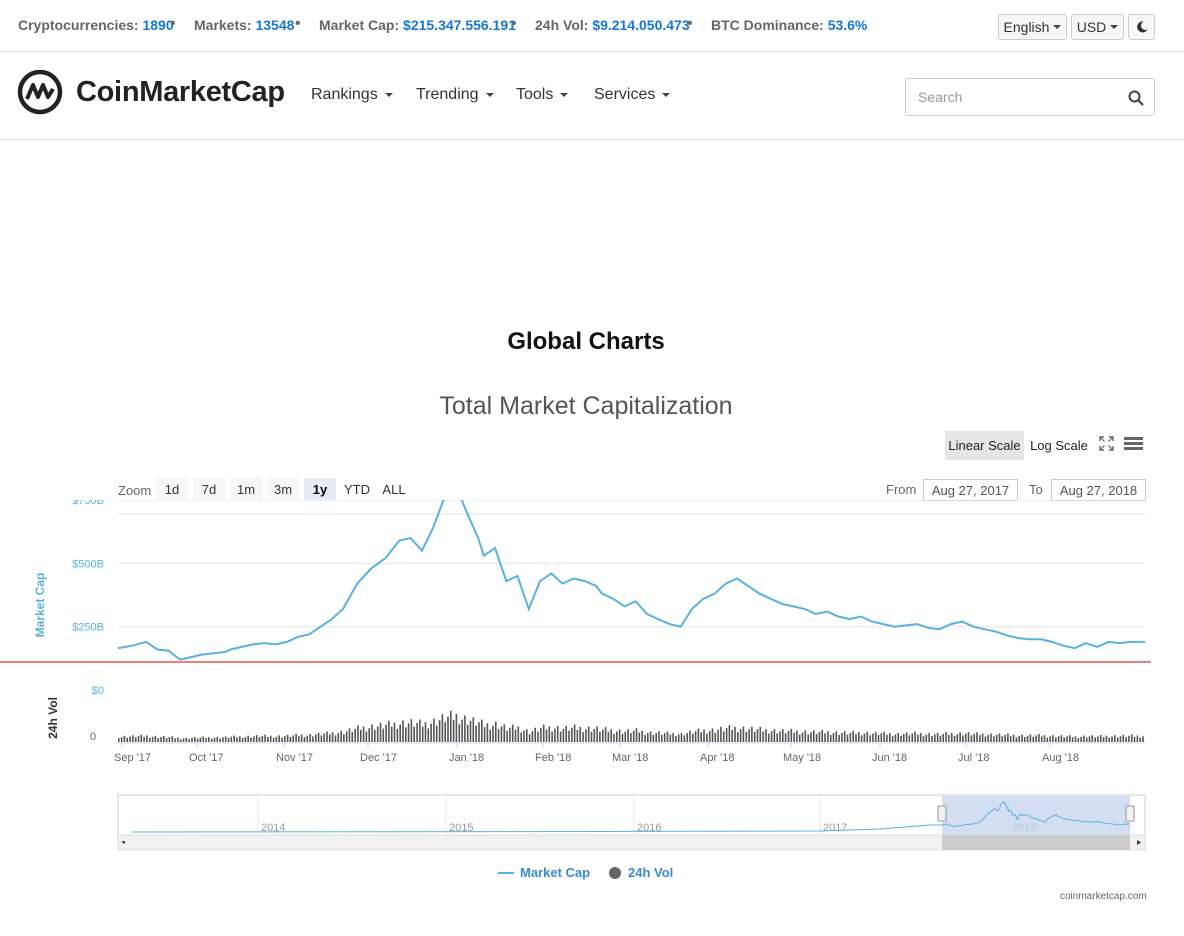  What do you see at coordinates (1133, 443) in the screenshot?
I see `menu-icon` at bounding box center [1133, 443].